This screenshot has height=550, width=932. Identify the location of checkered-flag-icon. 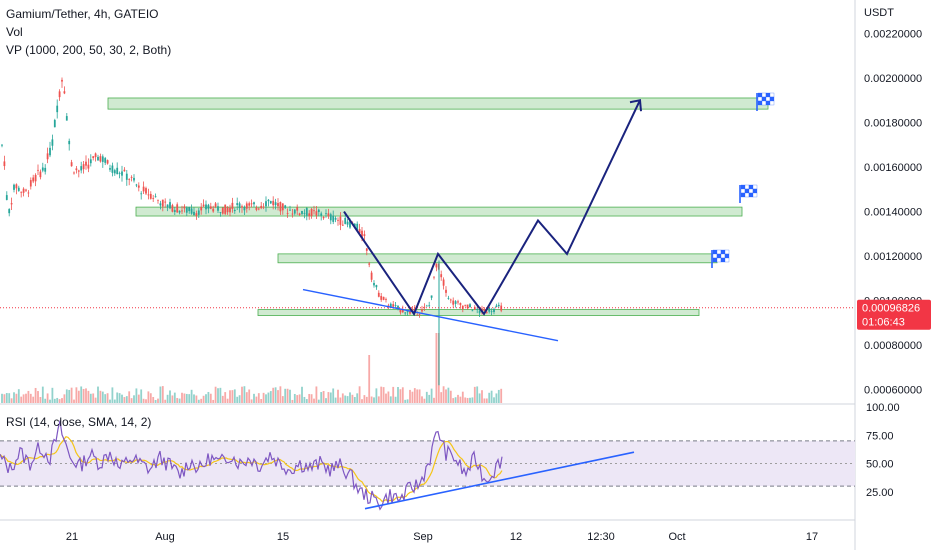
(720, 258).